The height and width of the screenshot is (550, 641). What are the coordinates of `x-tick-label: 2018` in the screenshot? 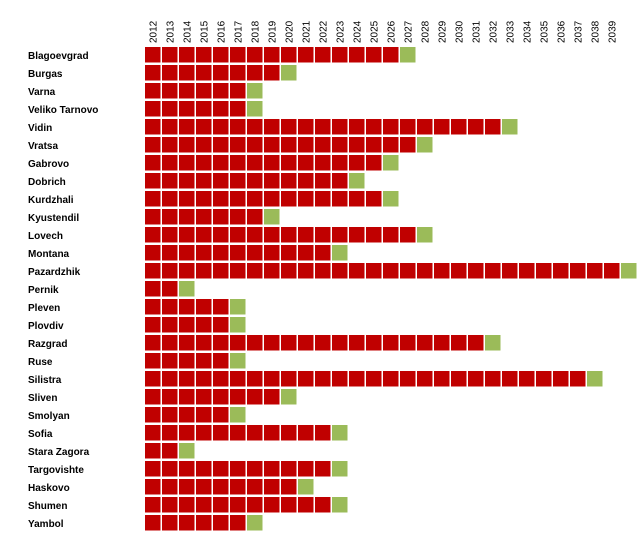 It's located at (255, 31).